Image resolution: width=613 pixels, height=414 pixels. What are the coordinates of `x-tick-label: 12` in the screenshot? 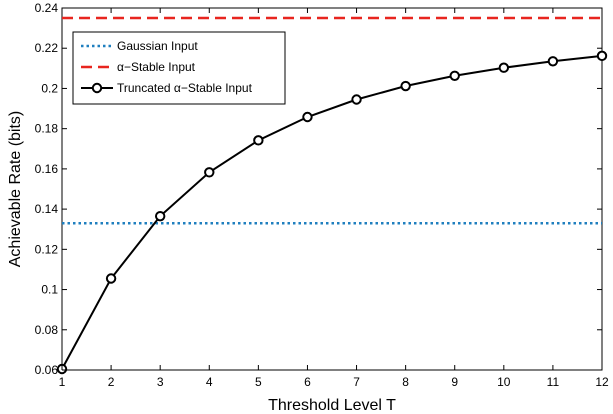 It's located at (602, 382).